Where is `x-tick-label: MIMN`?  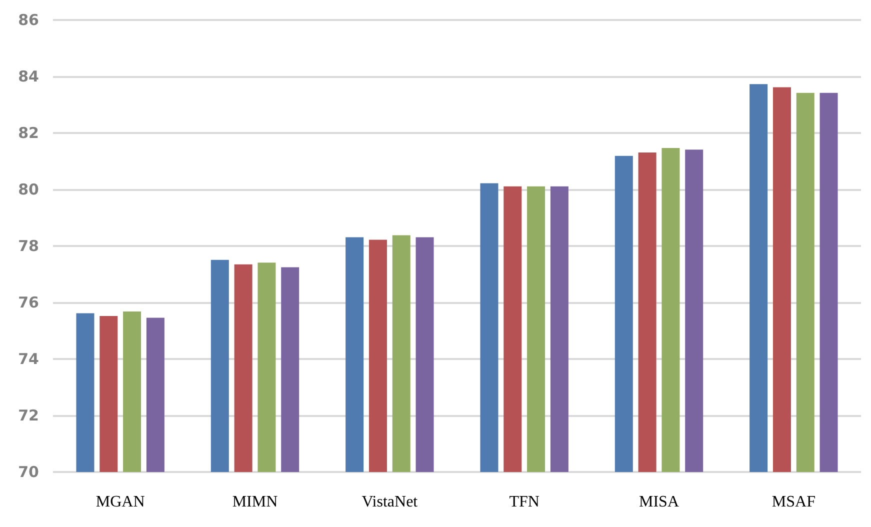
x-tick-label: MIMN is located at coordinates (255, 502).